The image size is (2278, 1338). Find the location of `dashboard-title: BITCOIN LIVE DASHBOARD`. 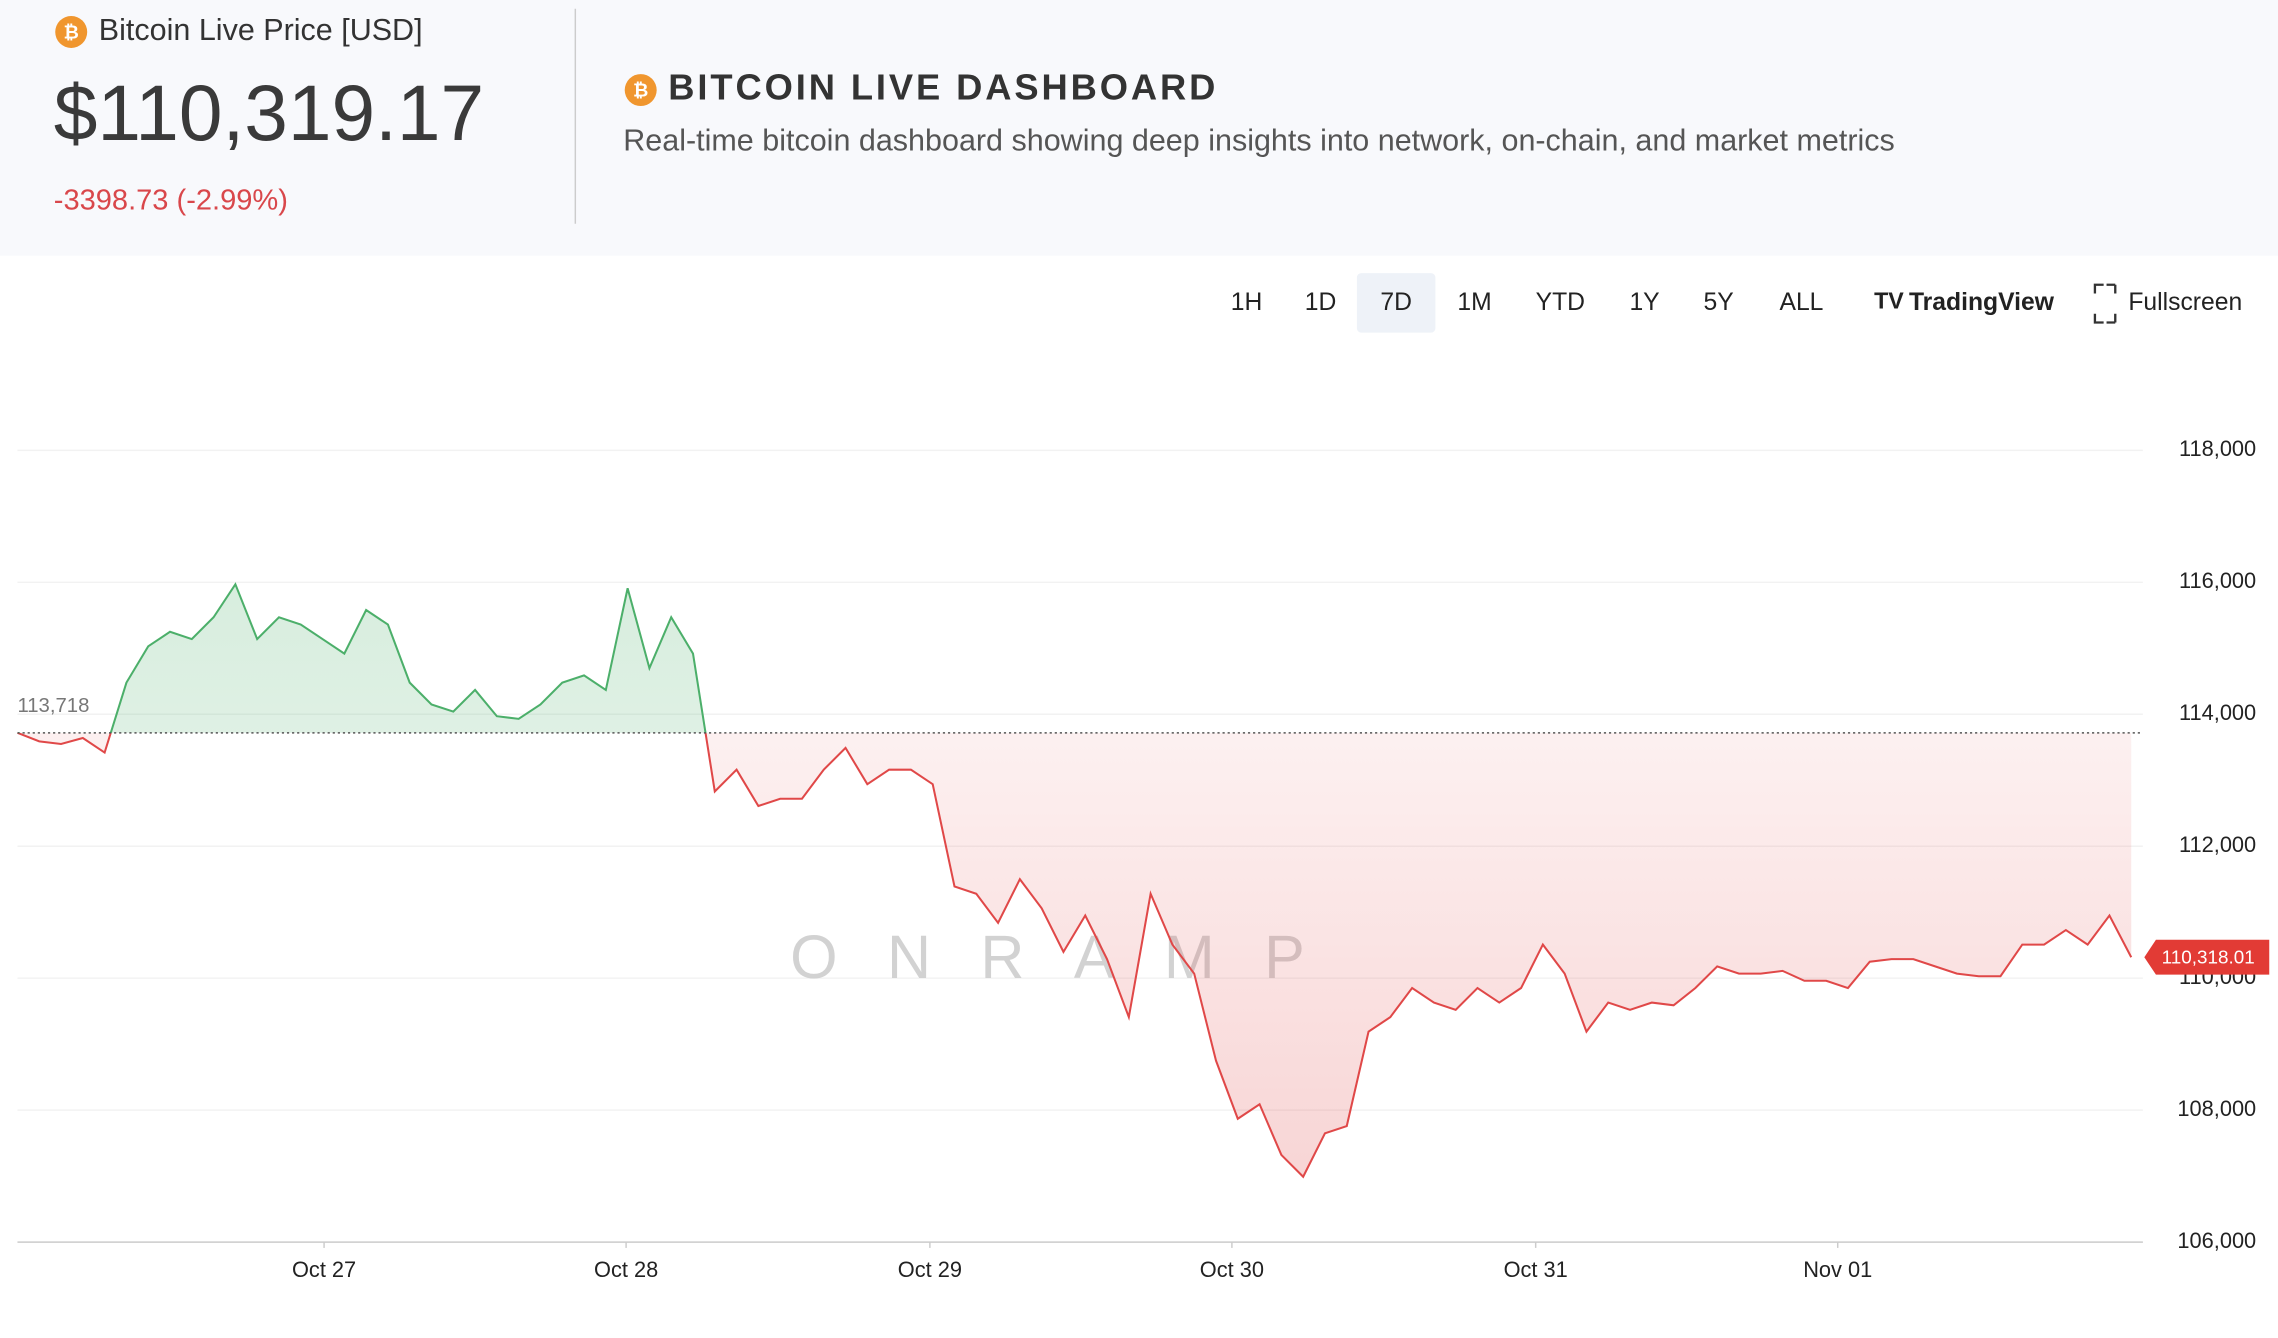

dashboard-title: BITCOIN LIVE DASHBOARD is located at coordinates (943, 87).